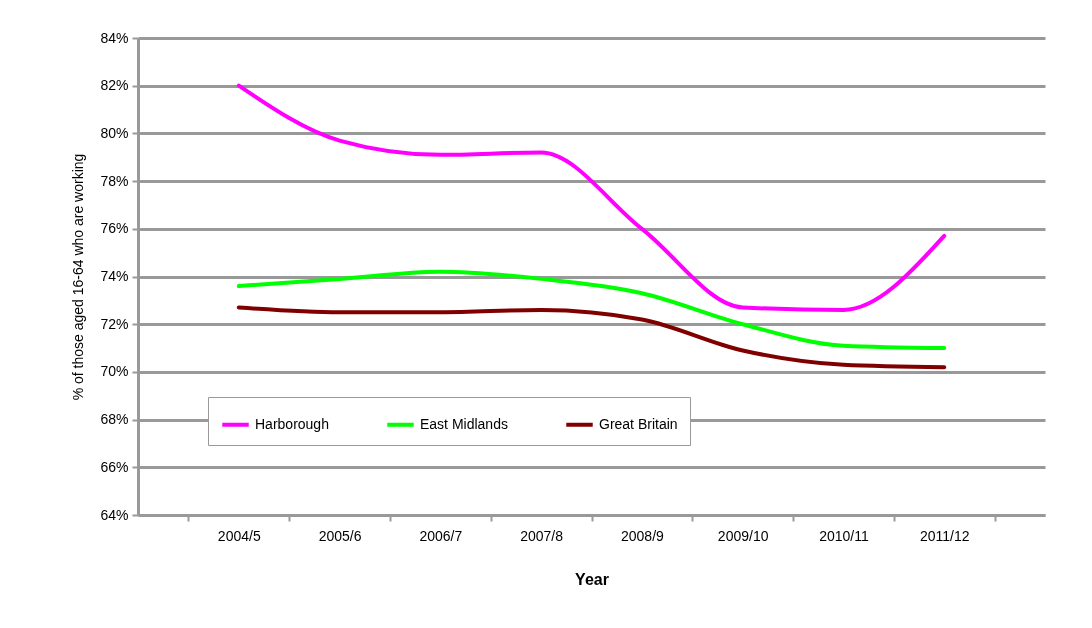 The width and height of the screenshot is (1092, 628). What do you see at coordinates (944, 535) in the screenshot?
I see `x-tick-label: 2011/12` at bounding box center [944, 535].